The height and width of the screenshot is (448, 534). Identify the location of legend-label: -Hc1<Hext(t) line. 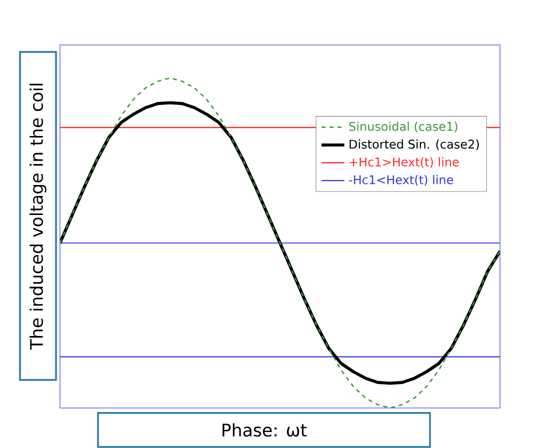
(401, 180).